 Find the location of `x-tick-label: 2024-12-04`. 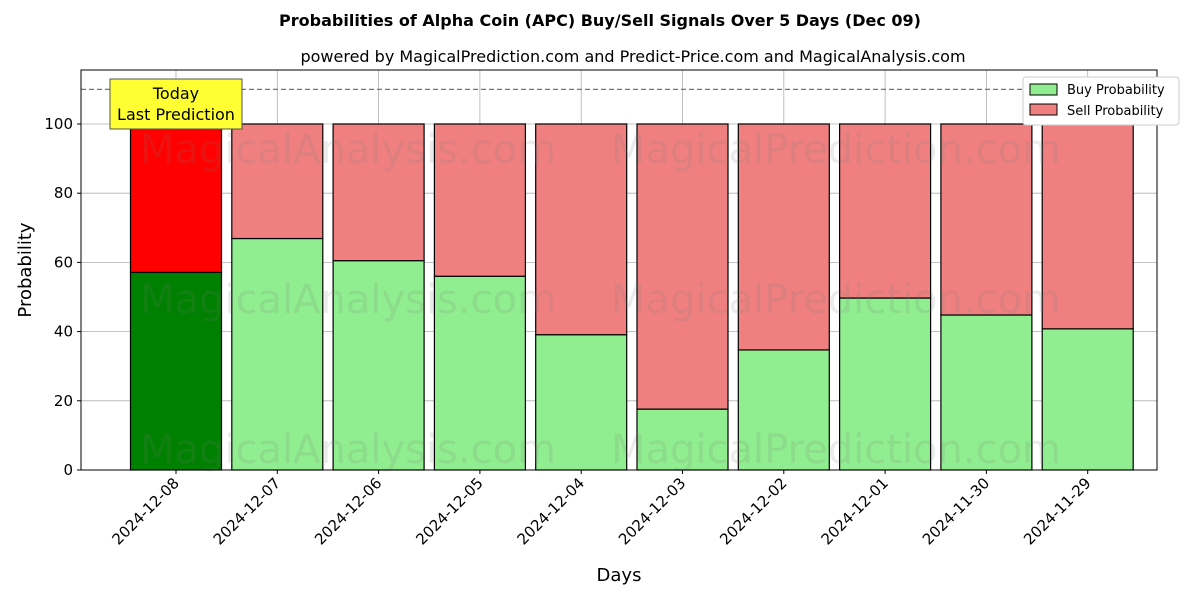

x-tick-label: 2024-12-04 is located at coordinates (551, 511).